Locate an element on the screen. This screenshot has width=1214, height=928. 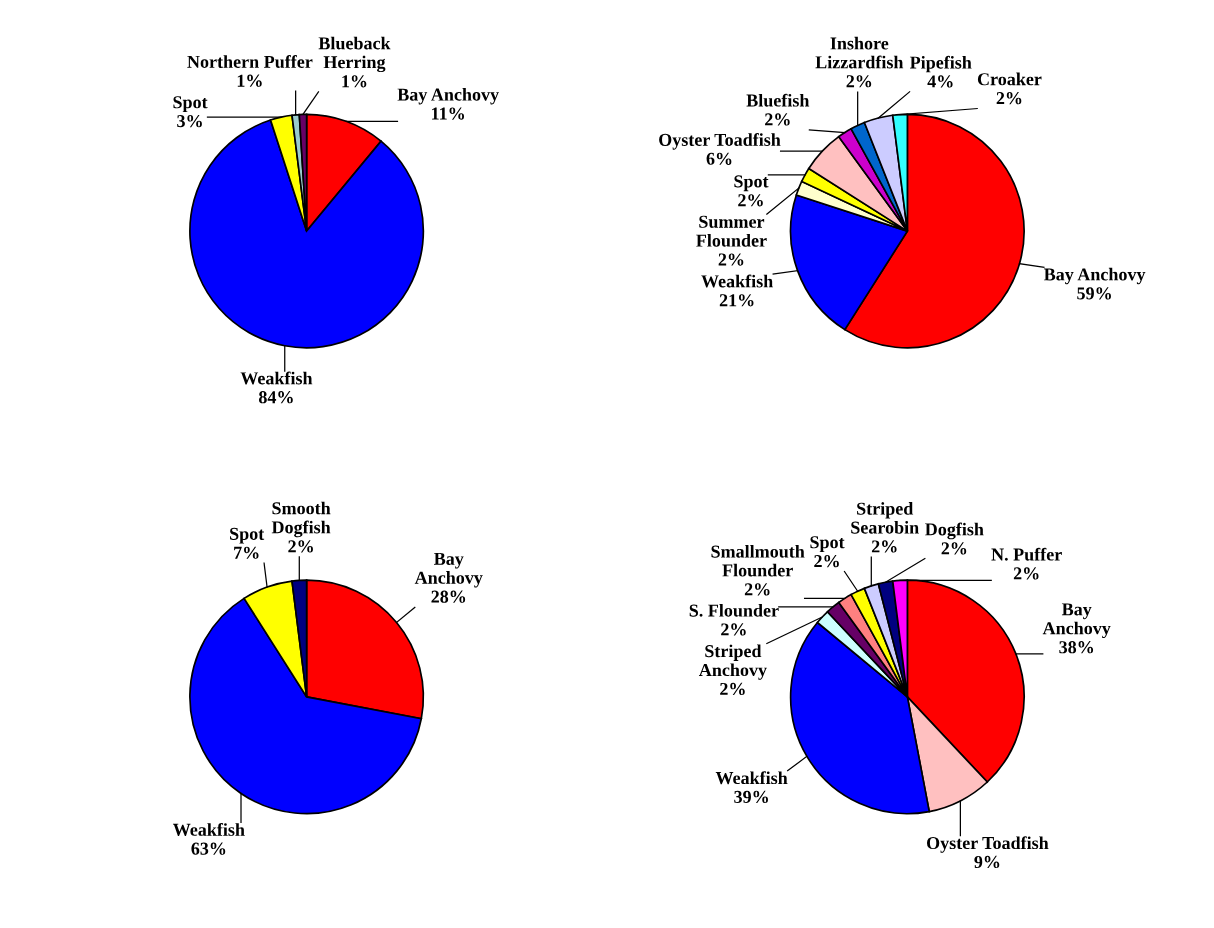
data-label: 28% is located at coordinates (448, 596).